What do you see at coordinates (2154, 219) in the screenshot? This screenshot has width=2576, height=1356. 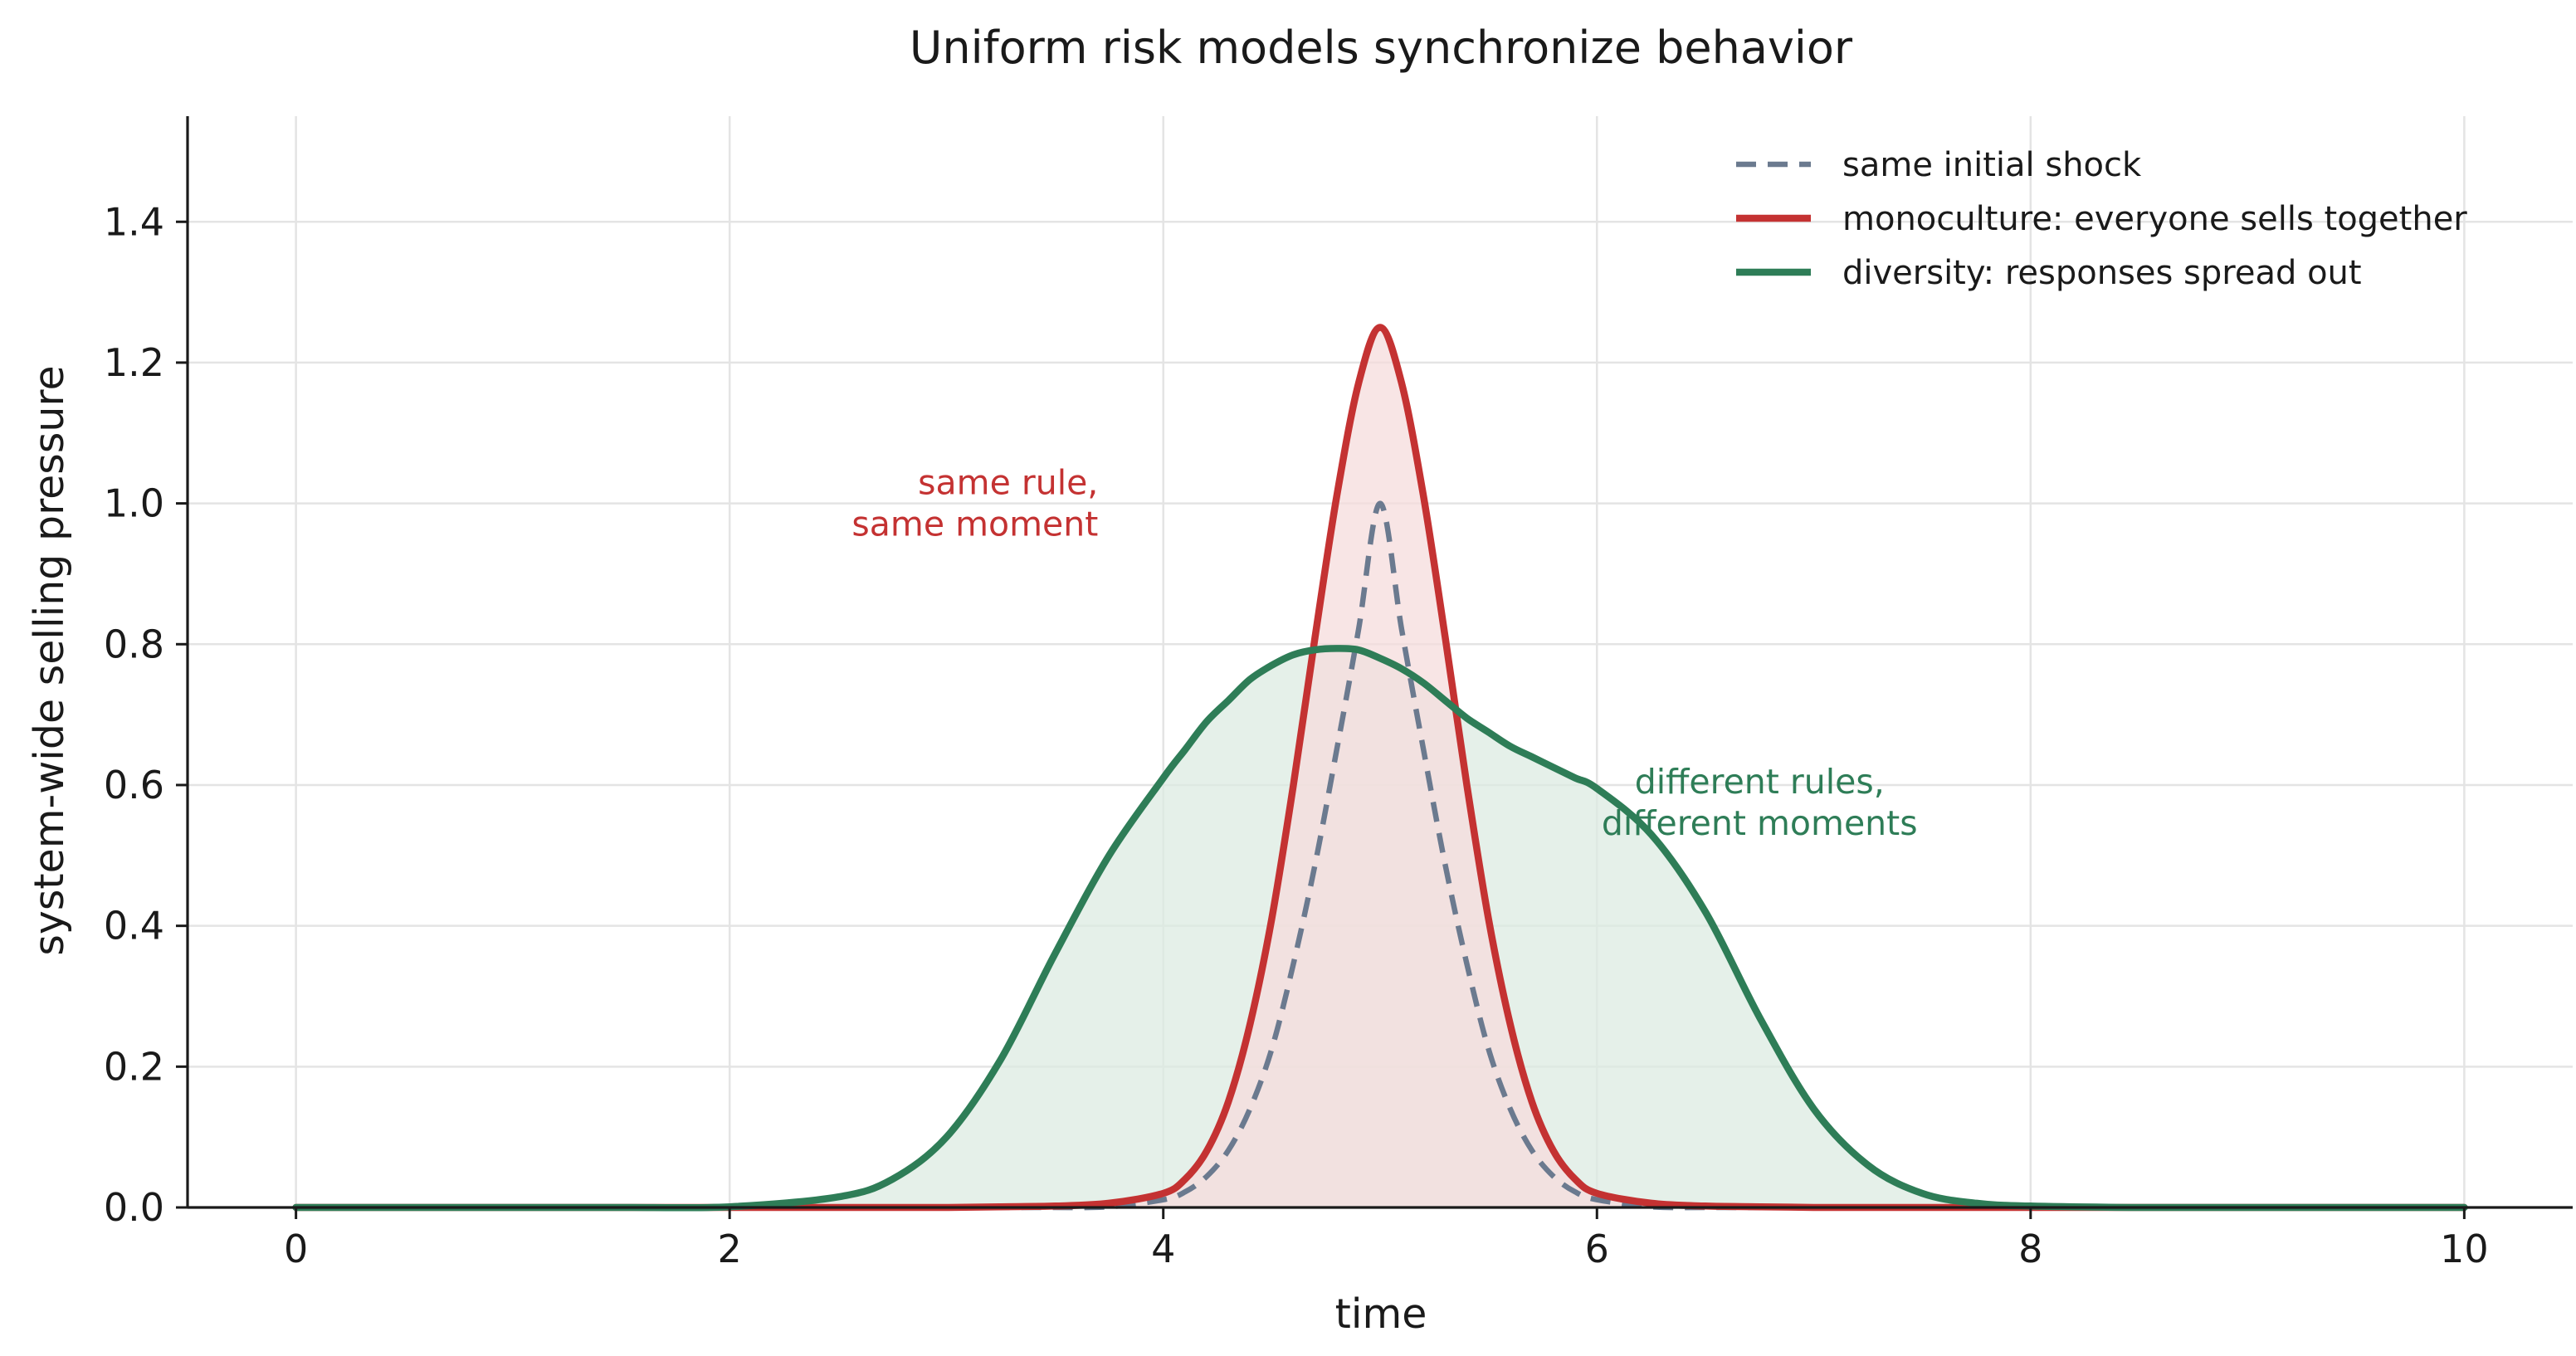 I see `legend-label-1: monoculture: everyone sells together` at bounding box center [2154, 219].